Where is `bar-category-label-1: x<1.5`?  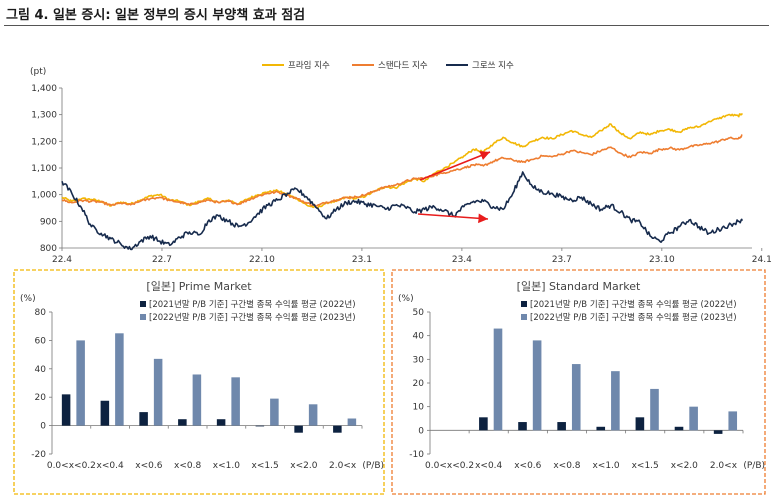 bar-category-label-1: x<1.5 is located at coordinates (265, 466).